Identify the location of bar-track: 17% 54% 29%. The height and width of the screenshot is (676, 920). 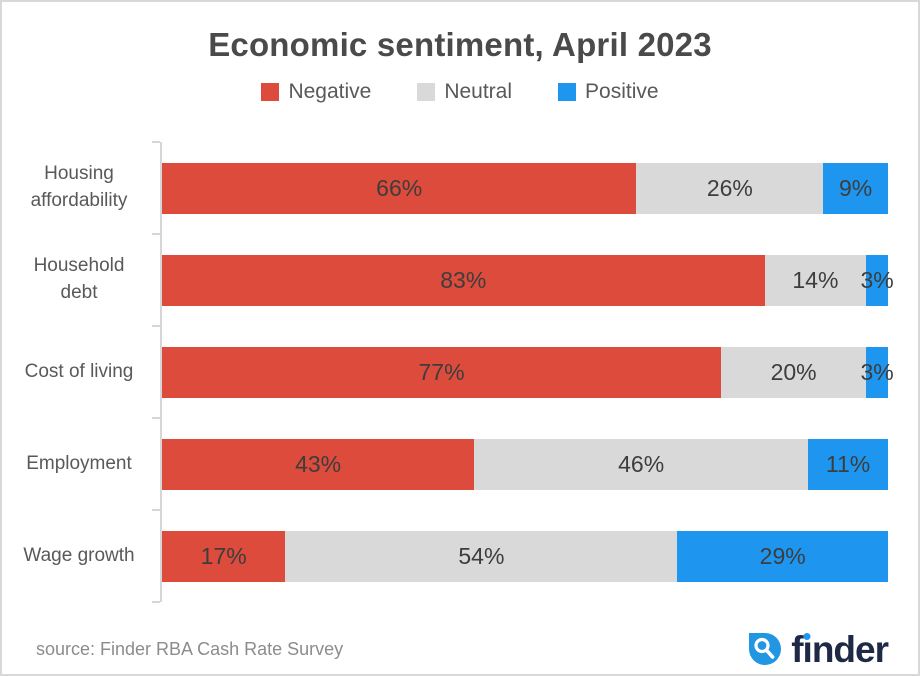
(525, 556).